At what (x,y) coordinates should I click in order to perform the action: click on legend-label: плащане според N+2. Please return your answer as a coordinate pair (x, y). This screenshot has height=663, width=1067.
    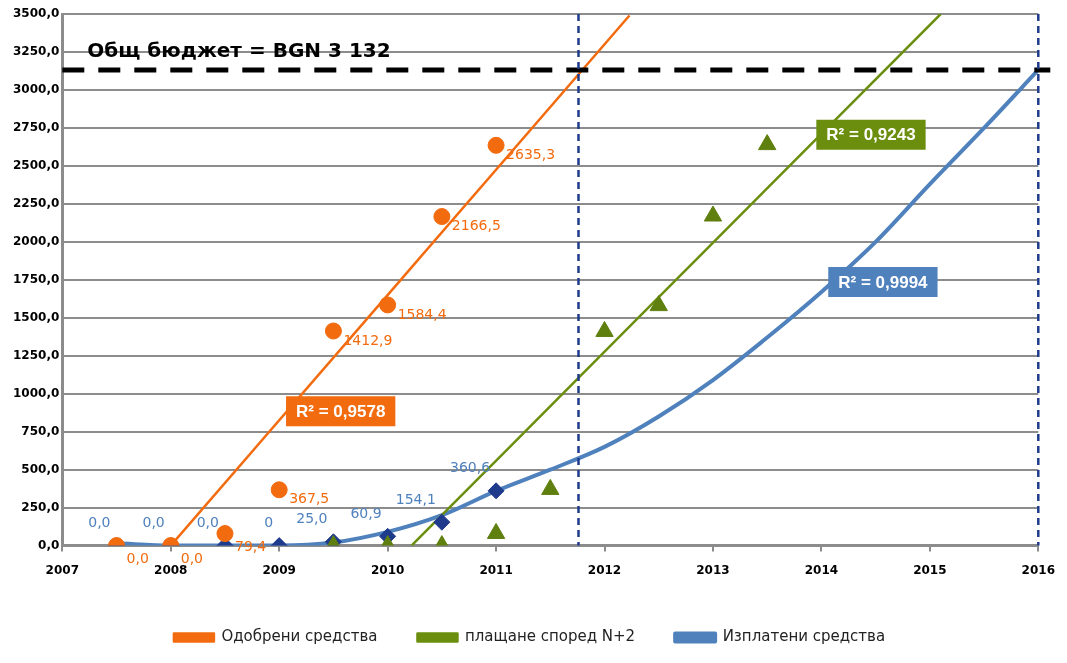
    Looking at the image, I should click on (550, 636).